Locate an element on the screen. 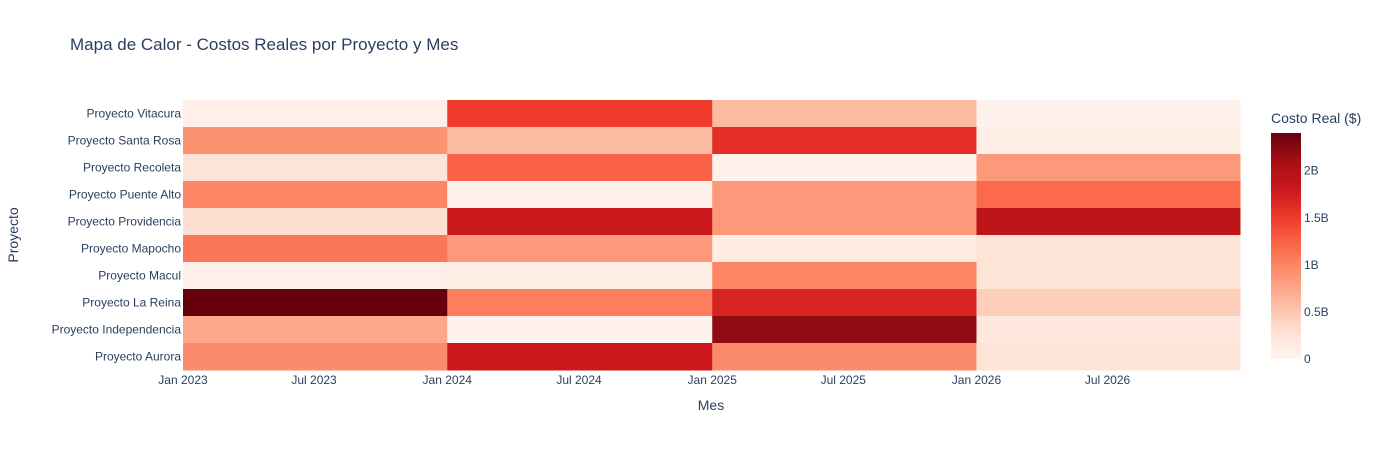 Image resolution: width=1394 pixels, height=450 pixels. colorbar is located at coordinates (1286, 246).